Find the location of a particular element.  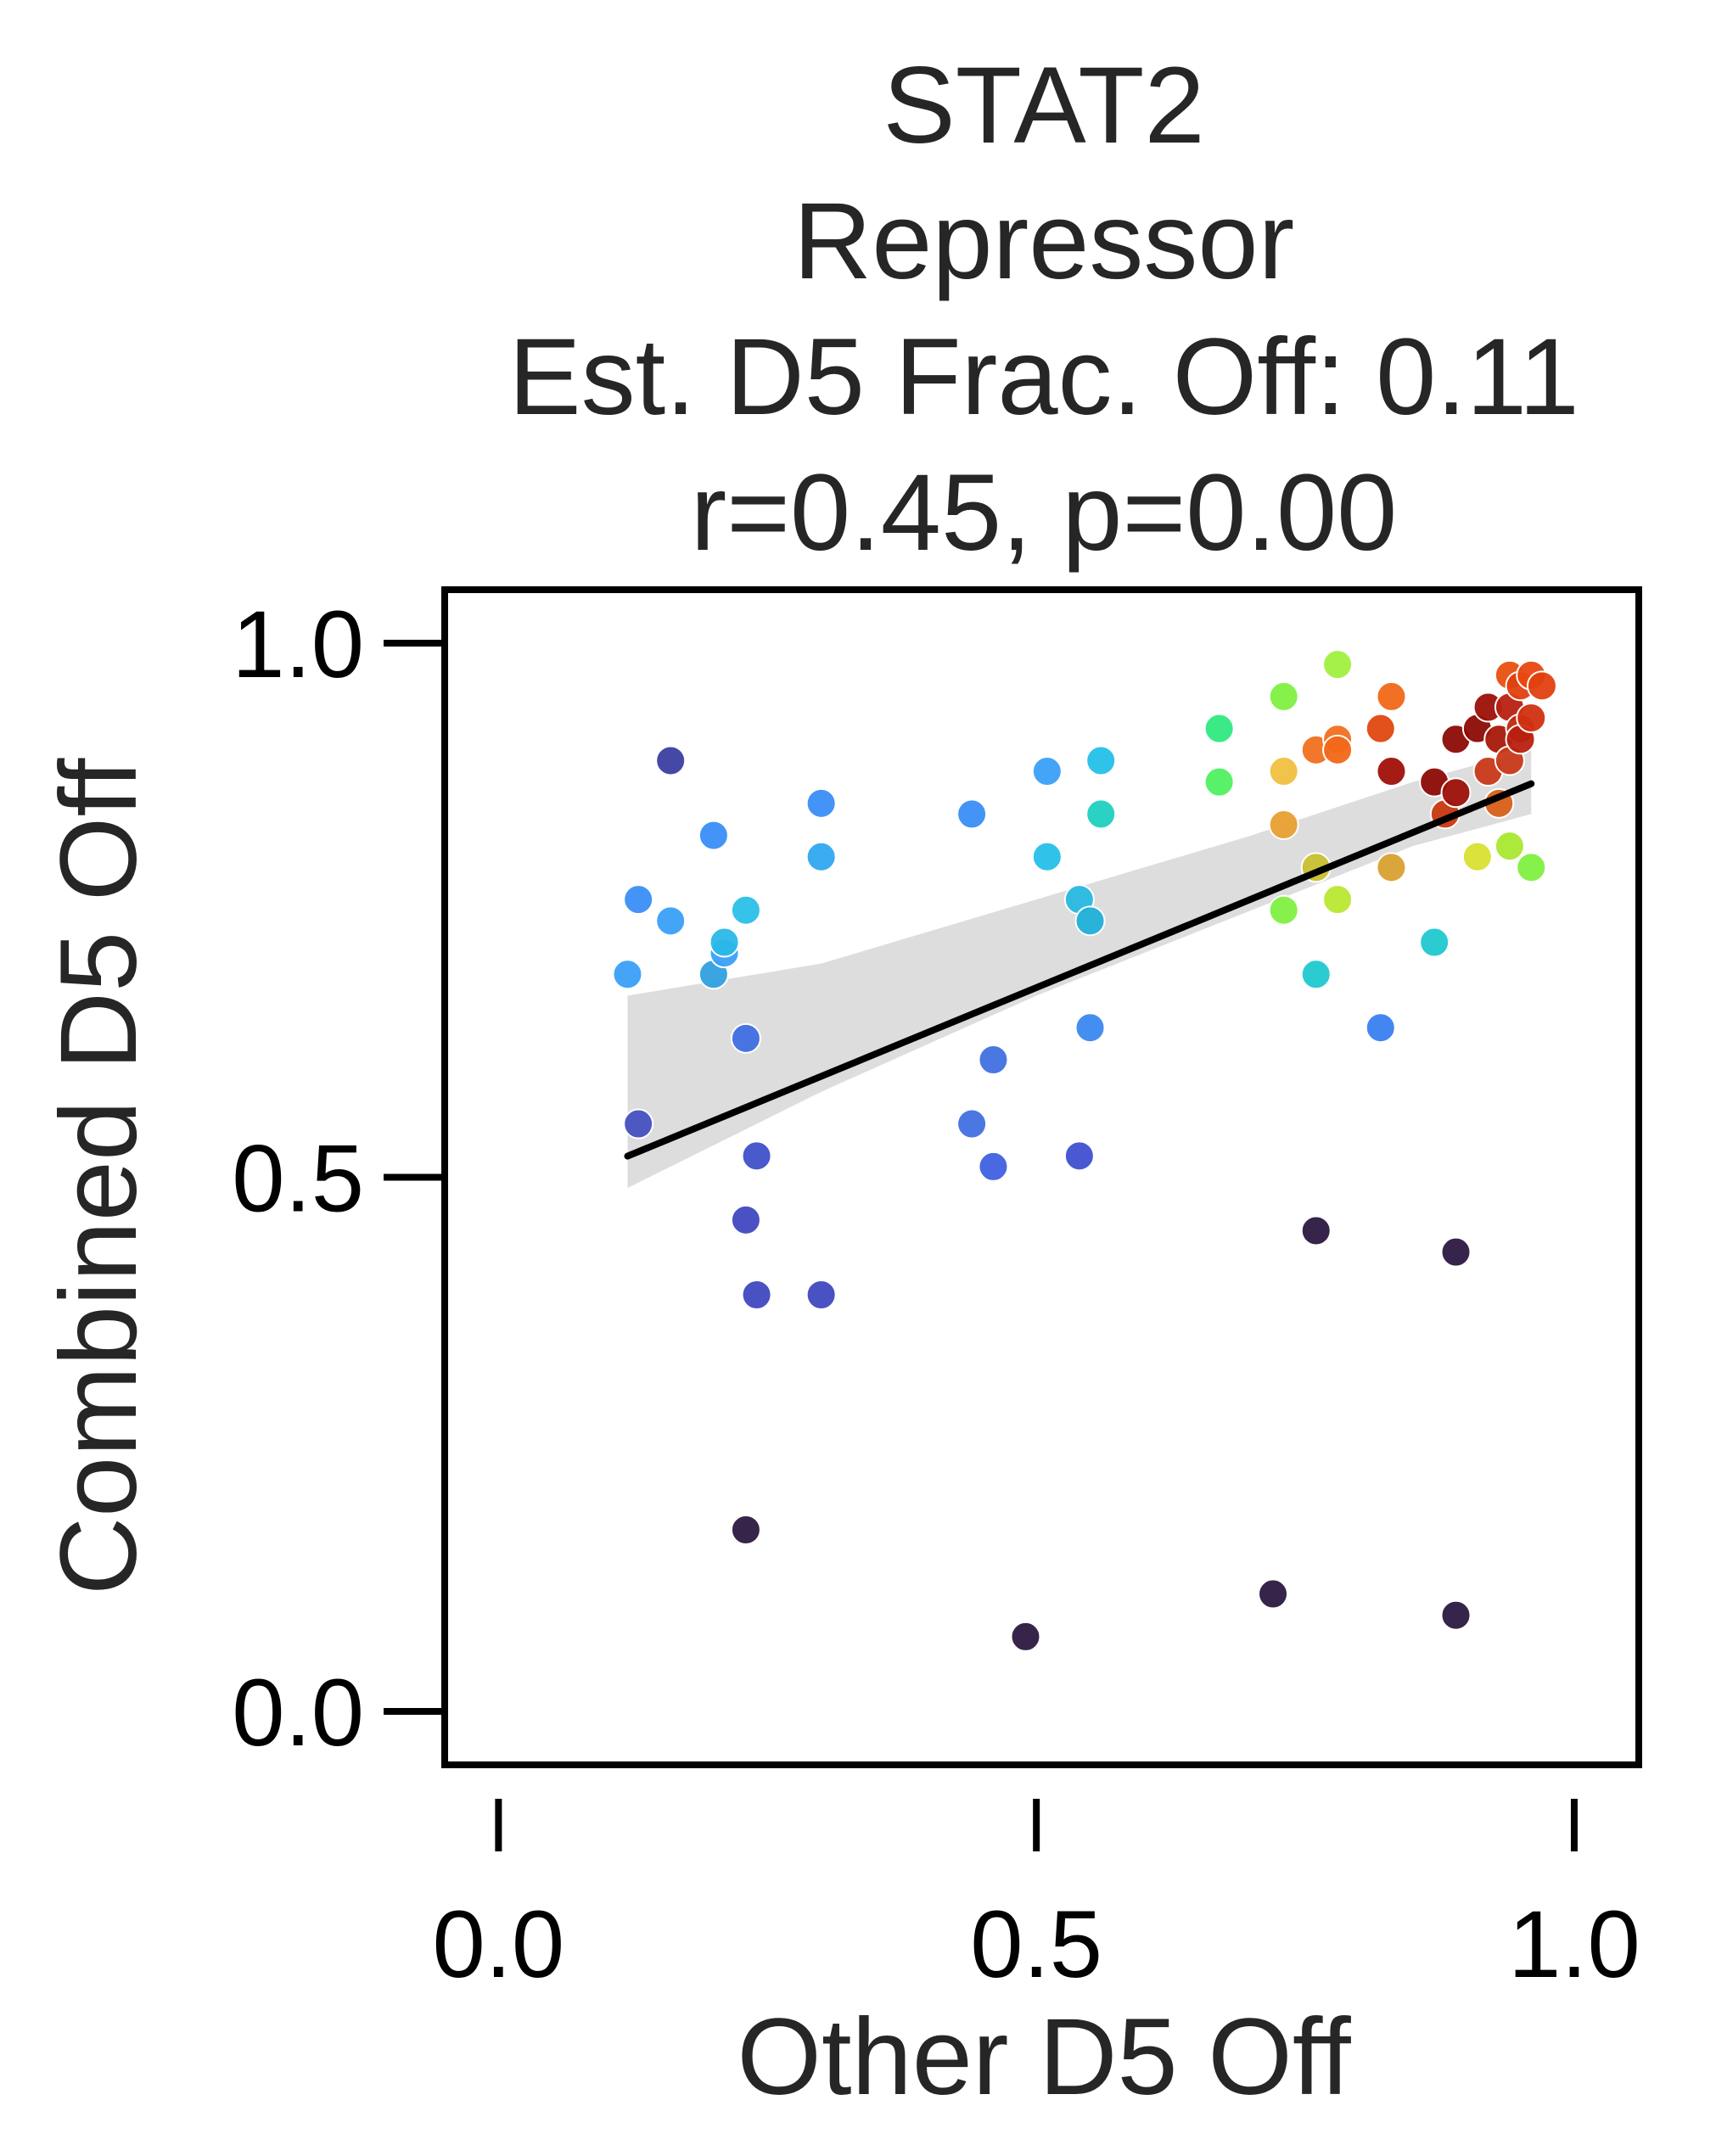

regression-line is located at coordinates (1079, 970).